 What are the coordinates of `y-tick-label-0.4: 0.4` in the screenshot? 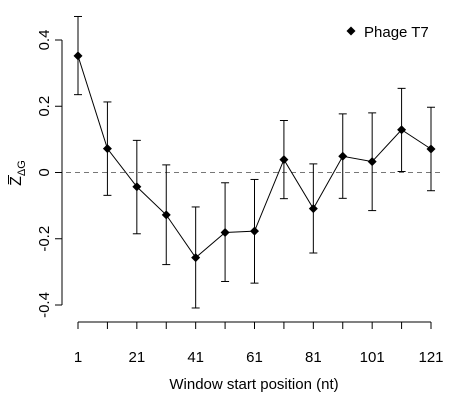 It's located at (44, 40).